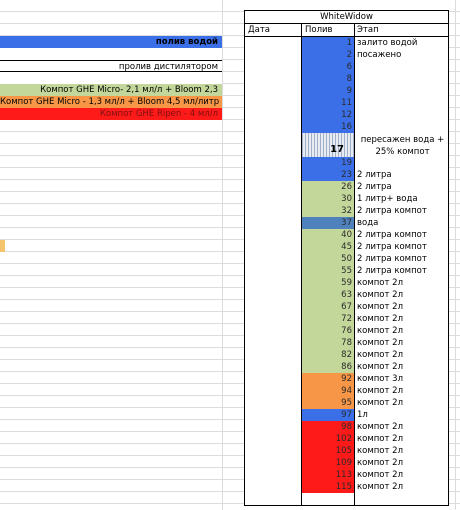  Describe the element at coordinates (328, 283) in the screenshot. I see `poliv-cell: 59` at that location.